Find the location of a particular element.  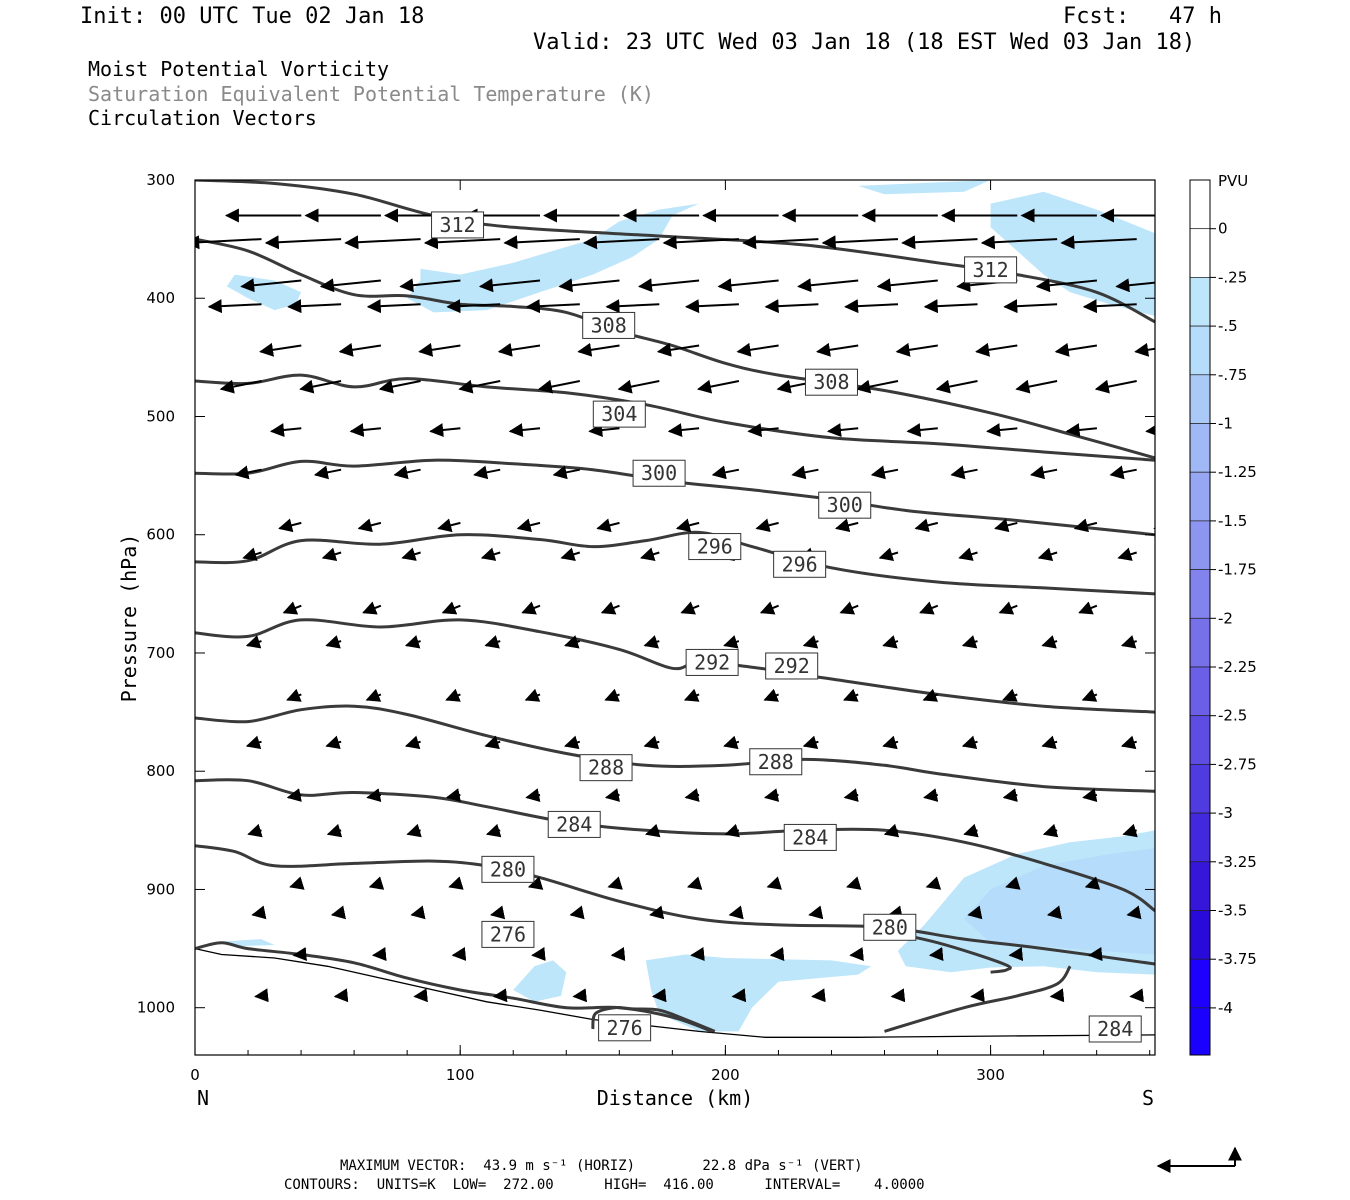

colorbar-label: -.5 is located at coordinates (1228, 326).